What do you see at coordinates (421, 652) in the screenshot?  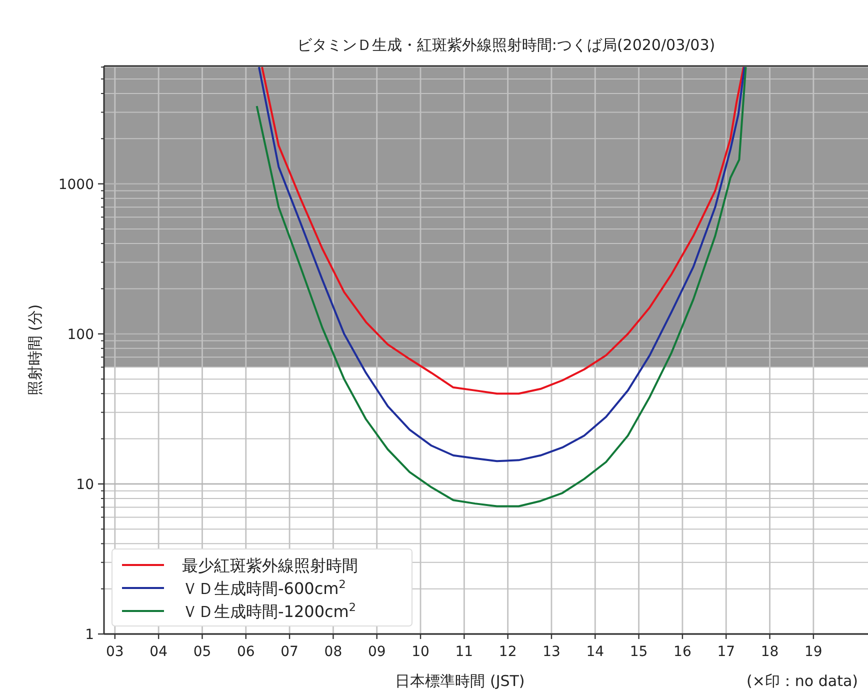 I see `x-tick-label: 10` at bounding box center [421, 652].